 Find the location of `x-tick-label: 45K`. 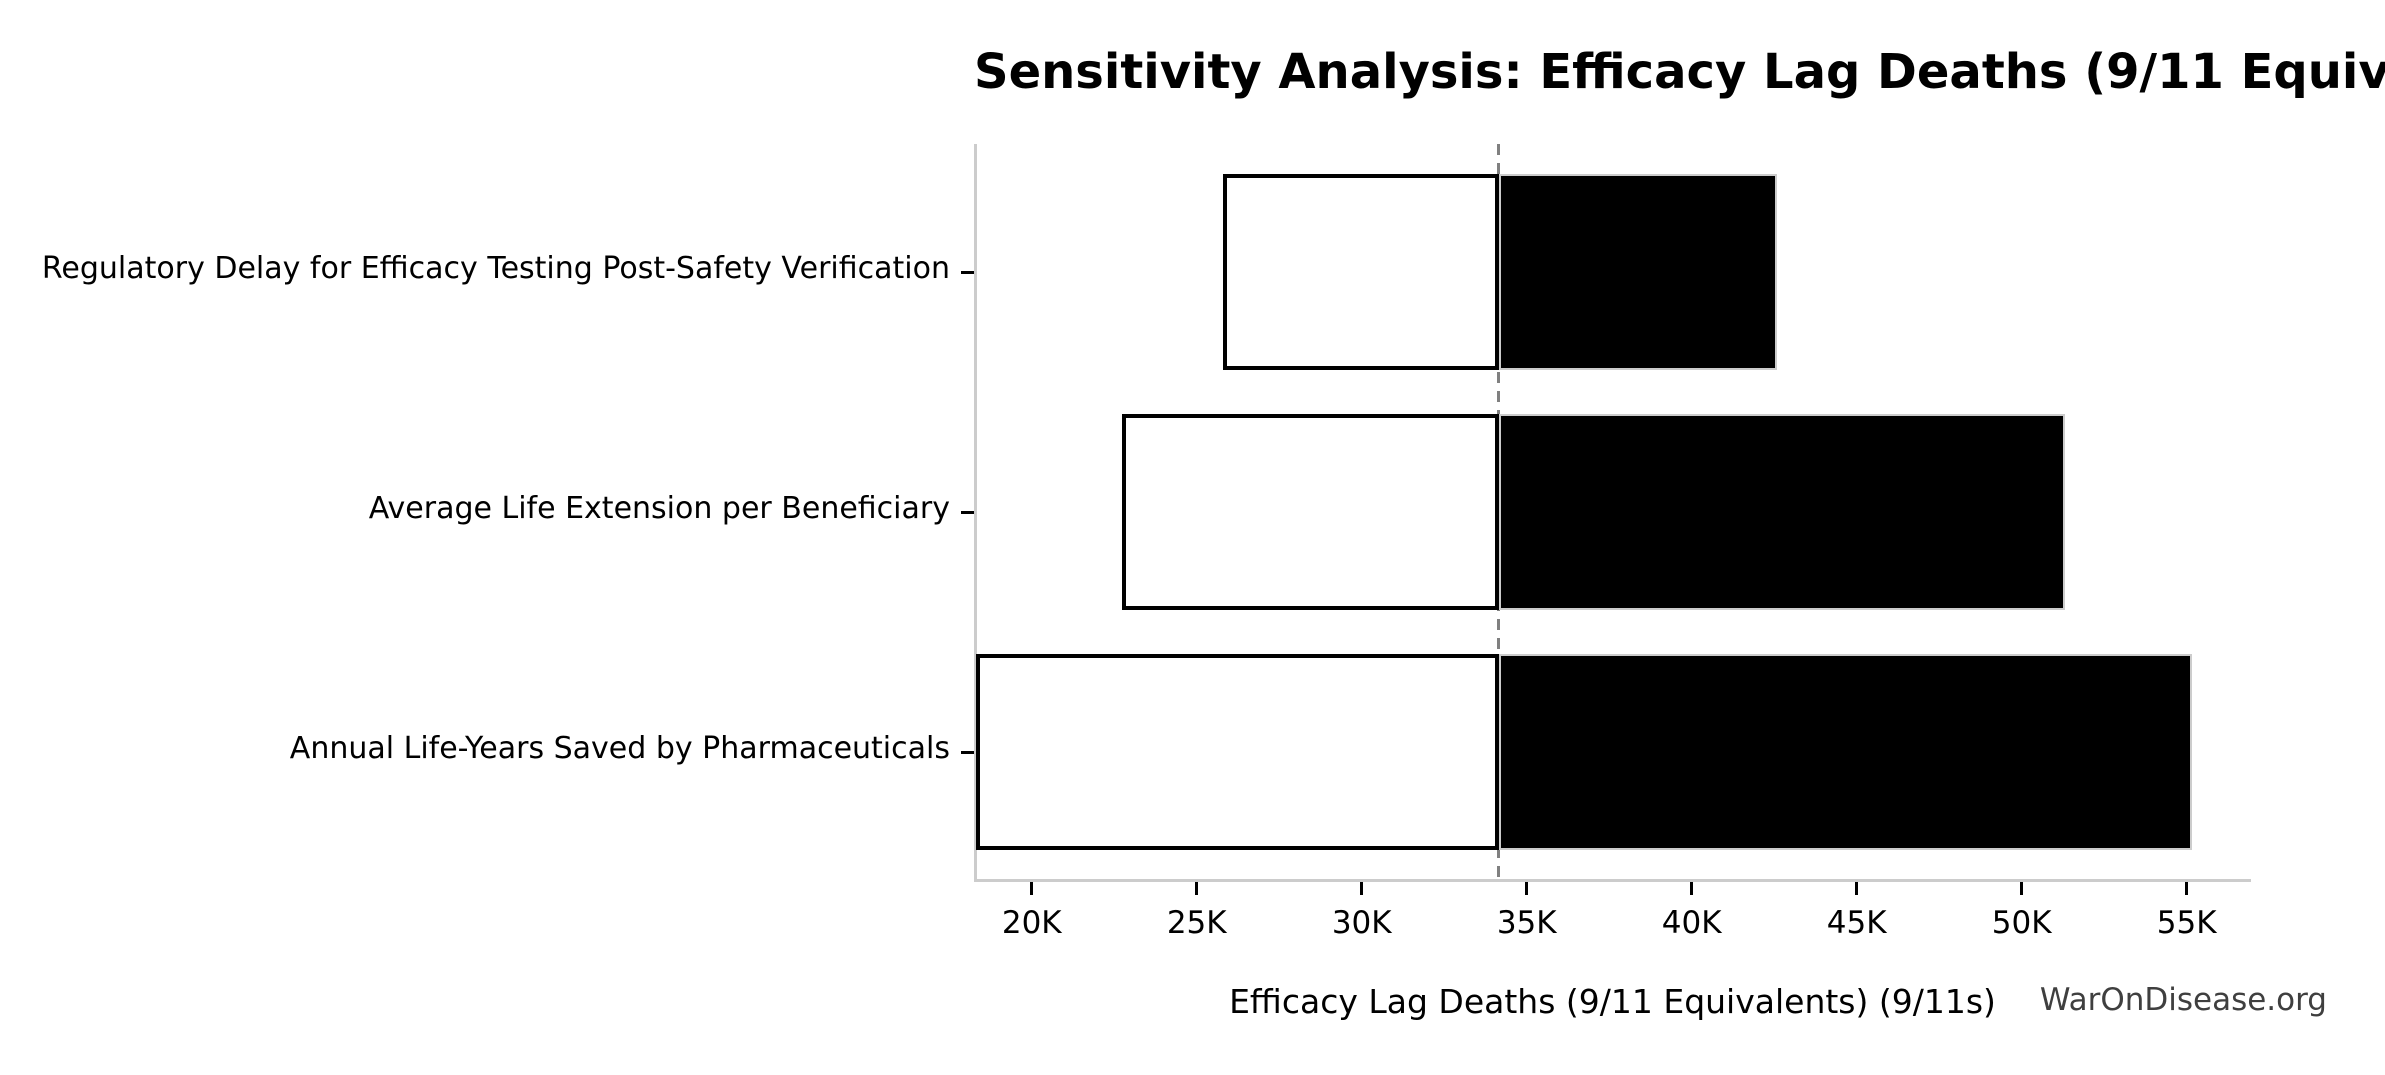

x-tick-label: 45K is located at coordinates (1856, 923).